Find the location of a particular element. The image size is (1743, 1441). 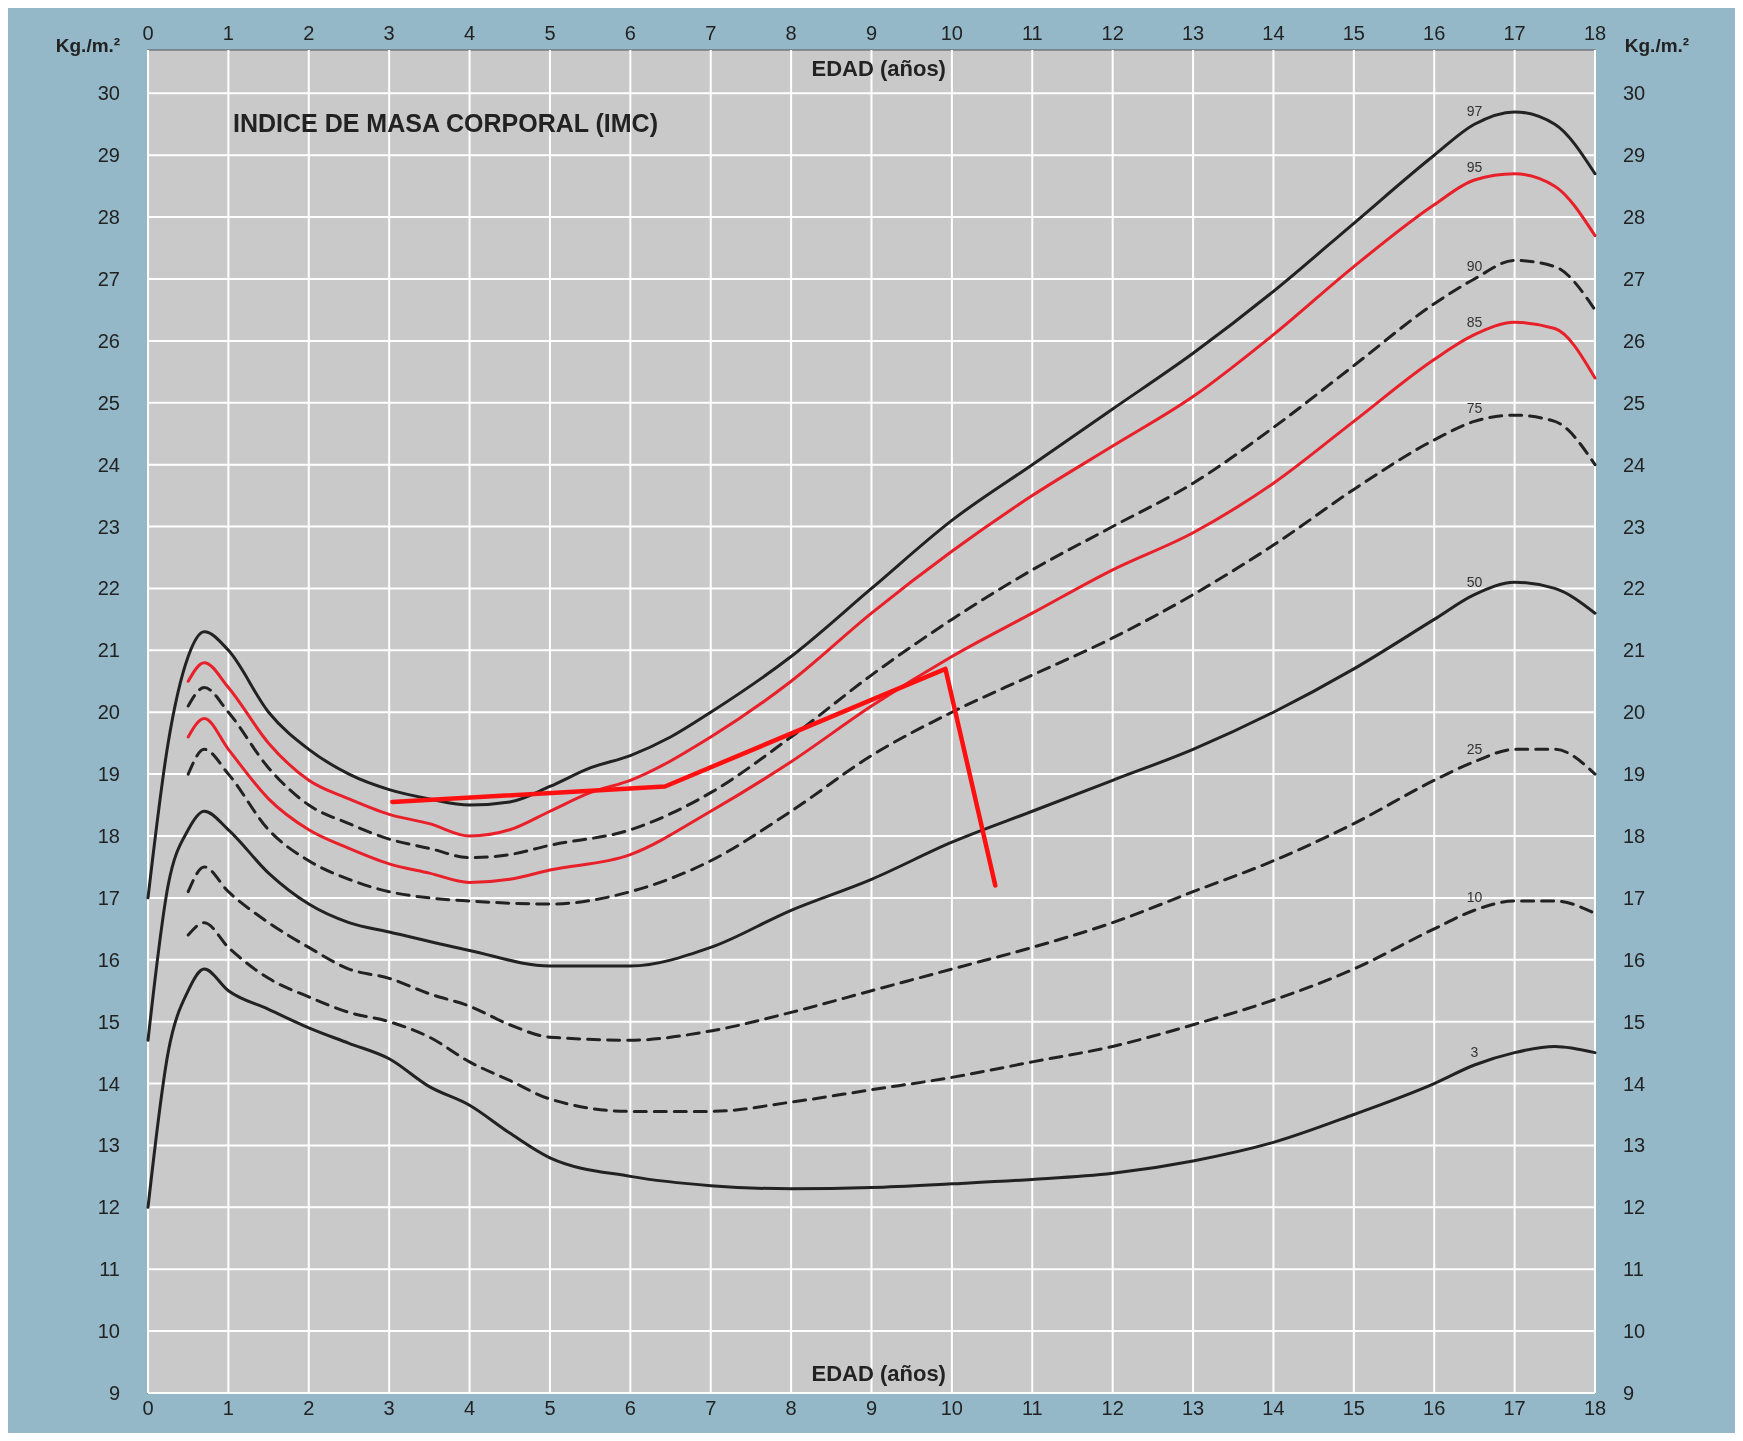

x-tick-label: 7 is located at coordinates (711, 1408).